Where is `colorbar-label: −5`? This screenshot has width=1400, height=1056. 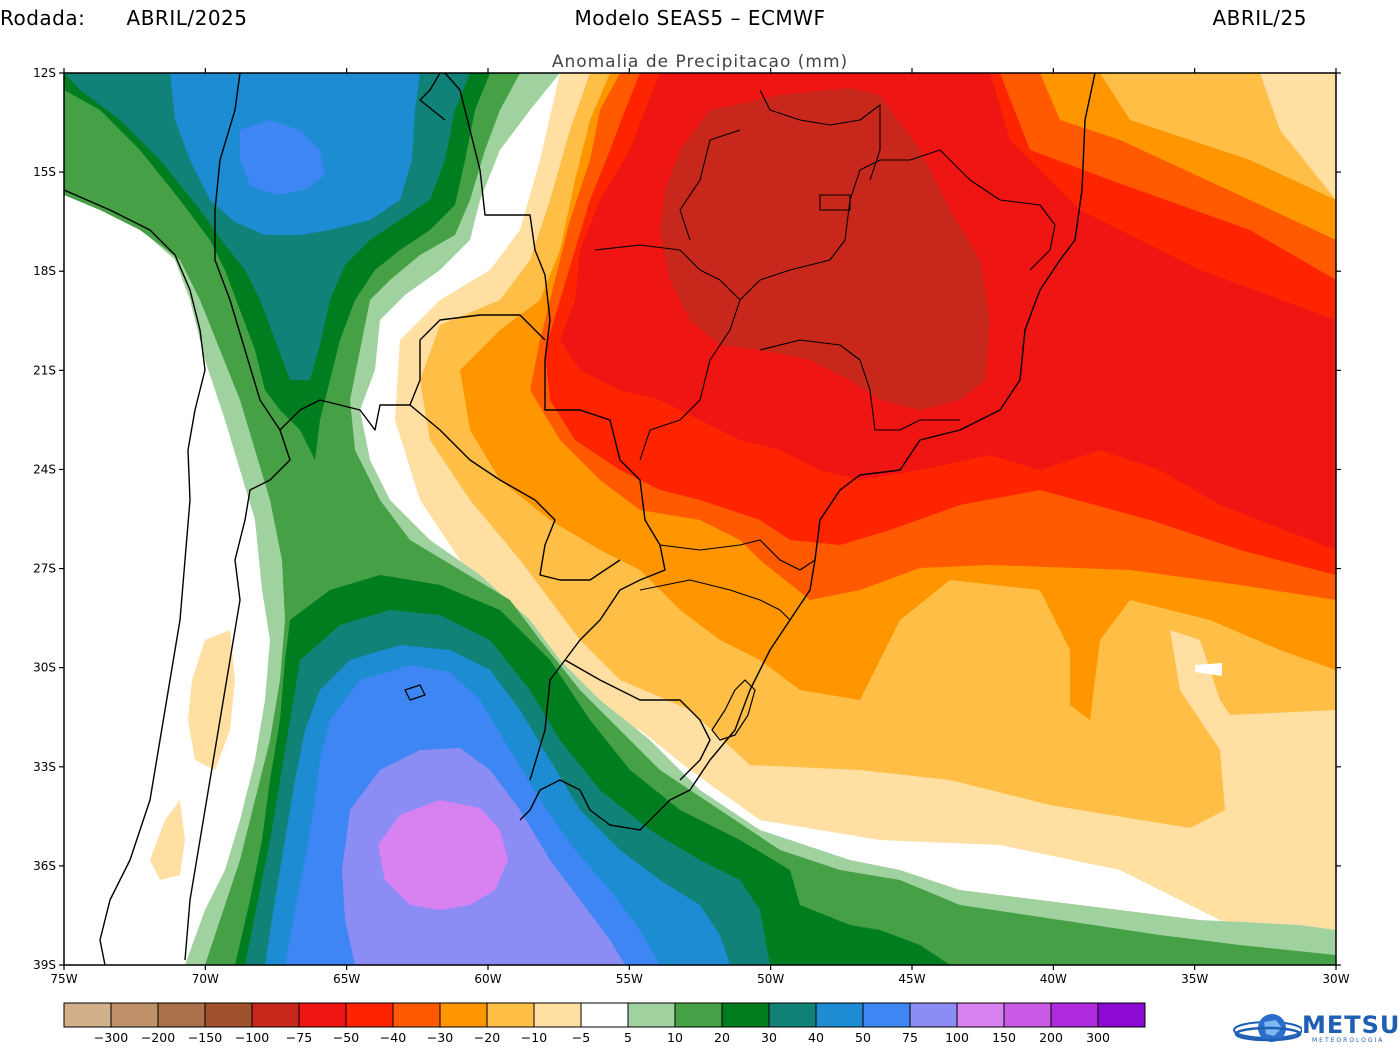
colorbar-label: −5 is located at coordinates (581, 1037).